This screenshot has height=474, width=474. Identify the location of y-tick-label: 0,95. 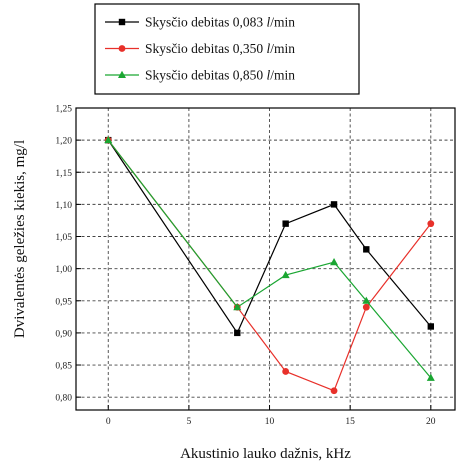
(63, 302).